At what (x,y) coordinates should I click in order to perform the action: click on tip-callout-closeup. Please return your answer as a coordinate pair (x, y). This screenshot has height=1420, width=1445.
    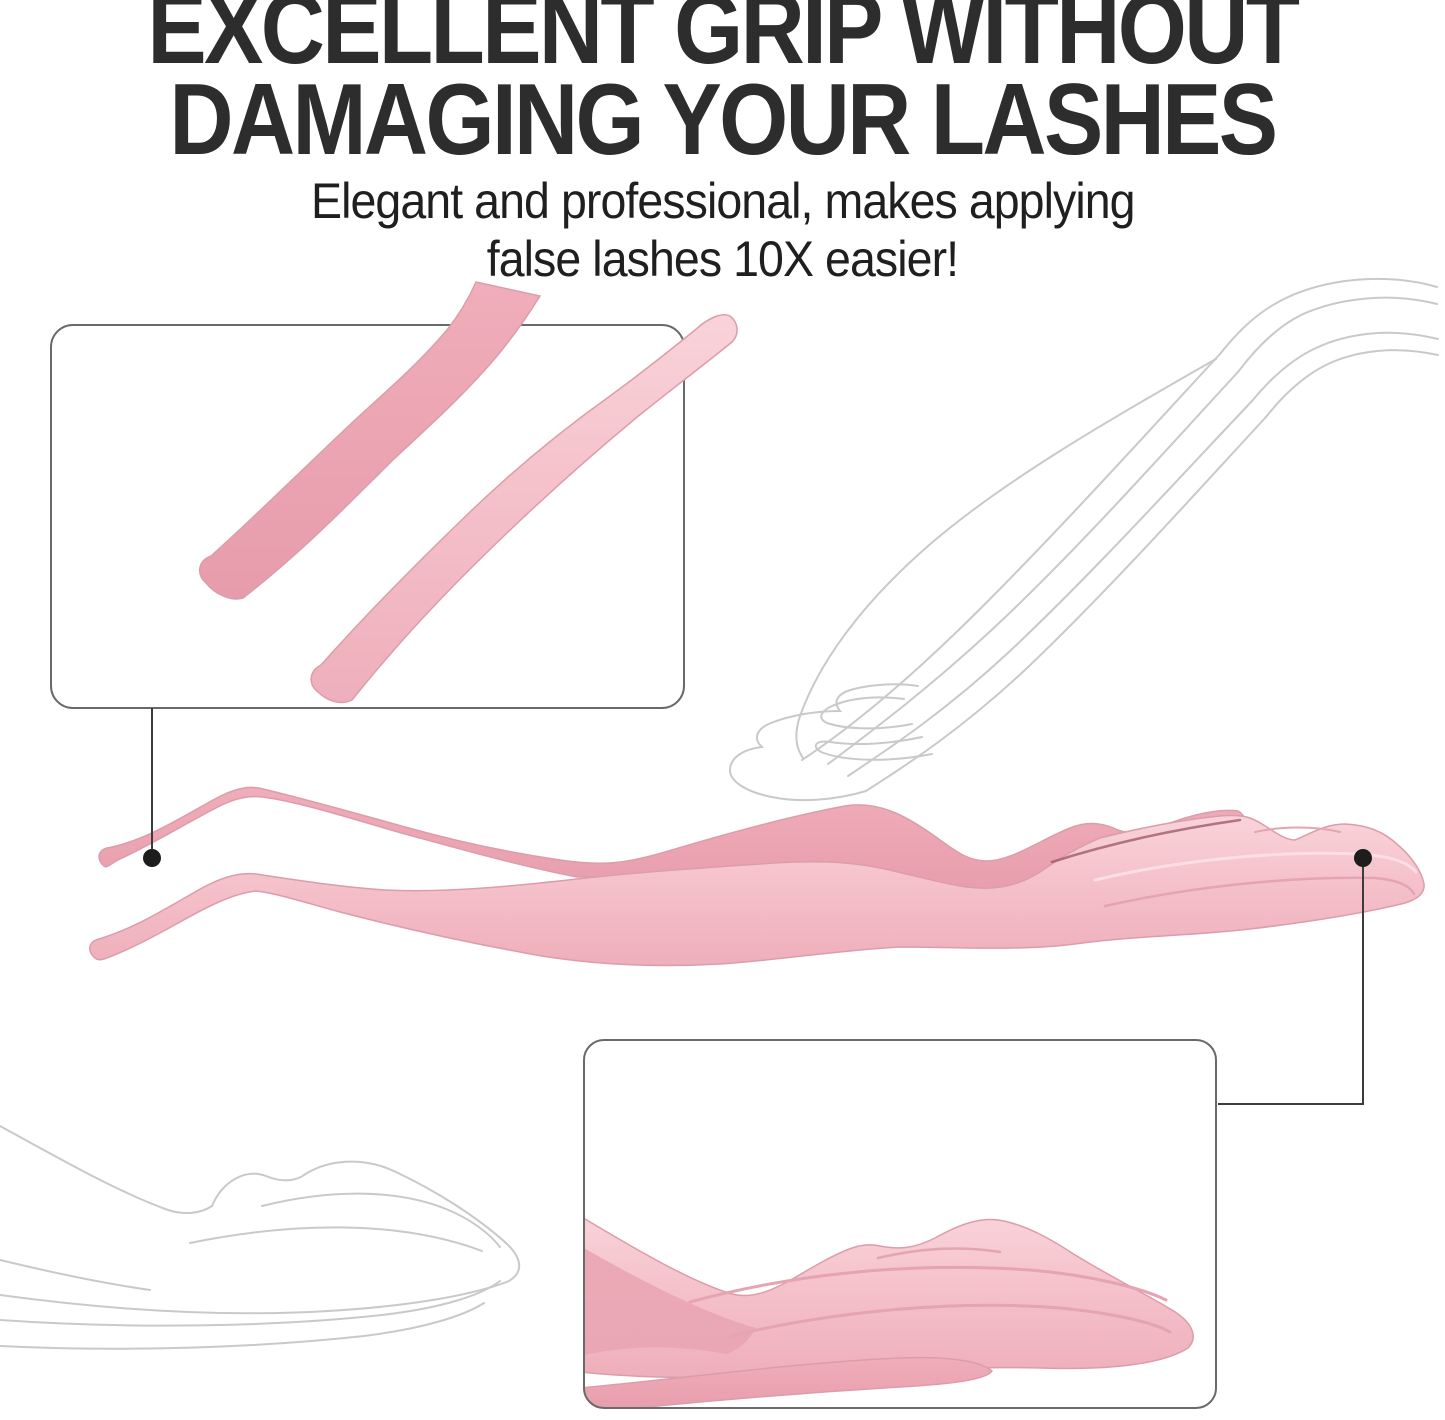
    Looking at the image, I should click on (468, 492).